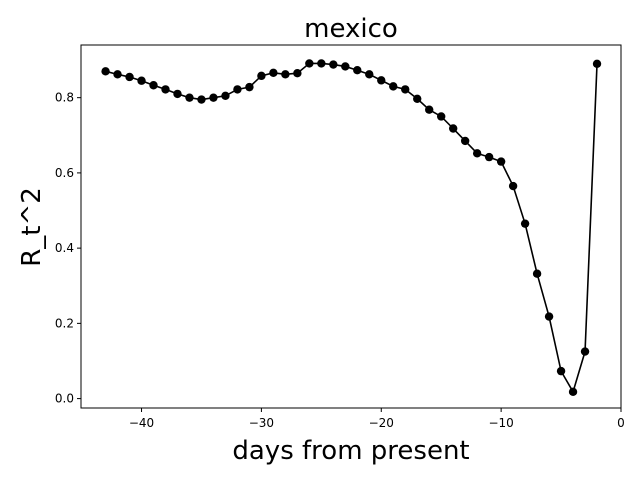 The height and width of the screenshot is (480, 640). Describe the element at coordinates (621, 423) in the screenshot. I see `x-tick-label: 0` at that location.